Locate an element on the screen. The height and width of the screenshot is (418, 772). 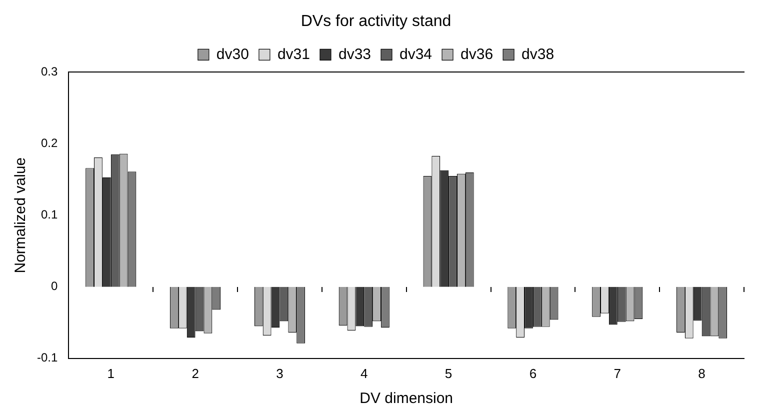
legend-label: dv33 is located at coordinates (355, 54).